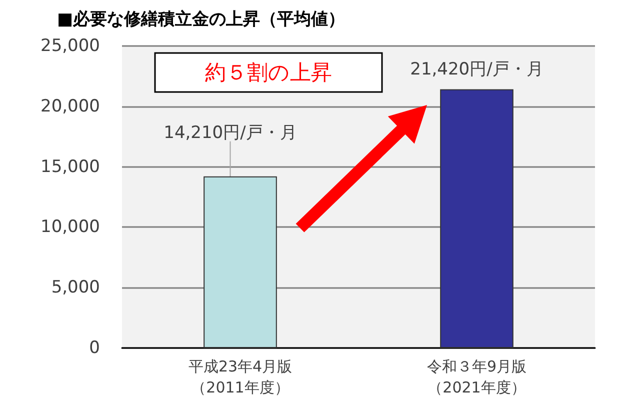 This screenshot has height=400, width=642. What do you see at coordinates (476, 377) in the screenshot?
I see `x-tick-label: 令和３年9月版（2021年度）` at bounding box center [476, 377].